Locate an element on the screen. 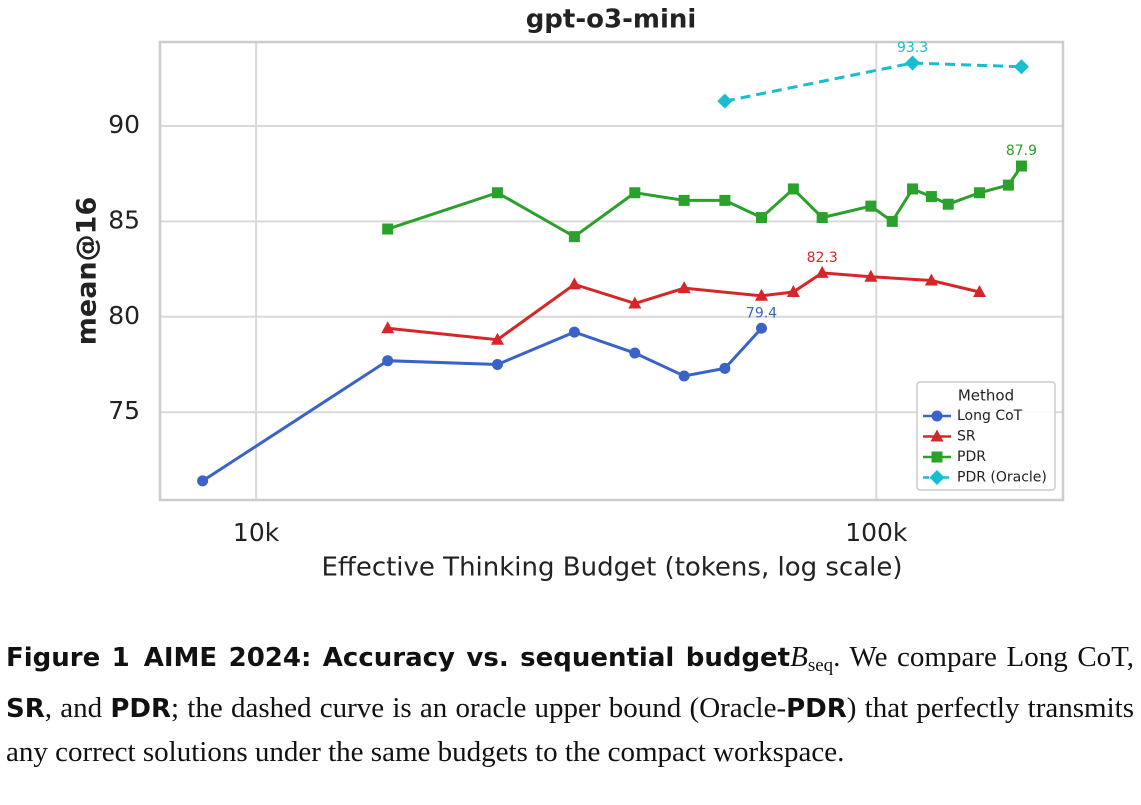 This screenshot has height=805, width=1141. data-label: 82.3 is located at coordinates (822, 258).